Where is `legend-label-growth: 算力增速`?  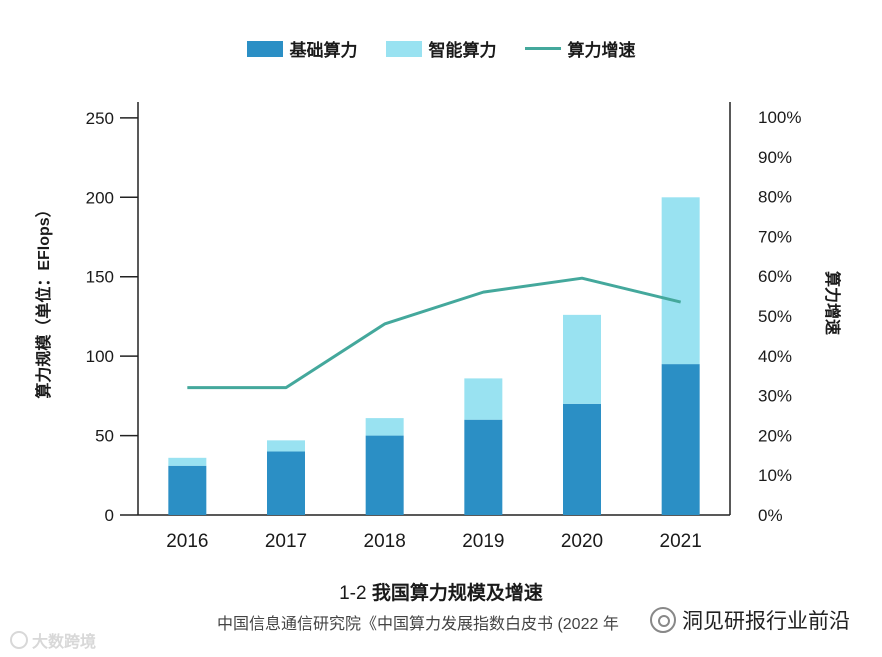 legend-label-growth: 算力增速 is located at coordinates (601, 50).